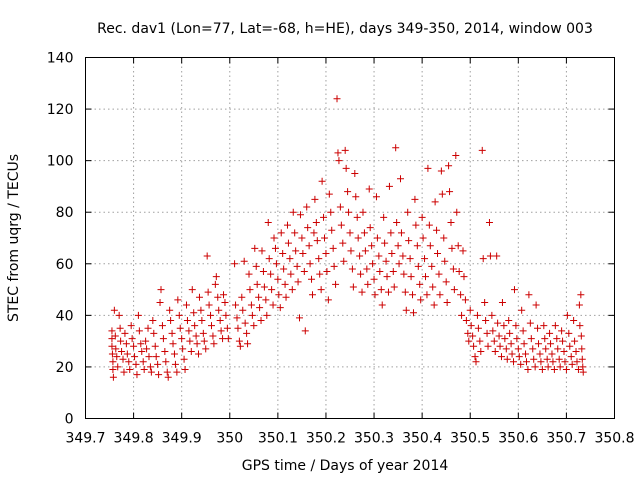 The image size is (640, 480). What do you see at coordinates (60, 59) in the screenshot?
I see `y-tick-label: 140` at bounding box center [60, 59].